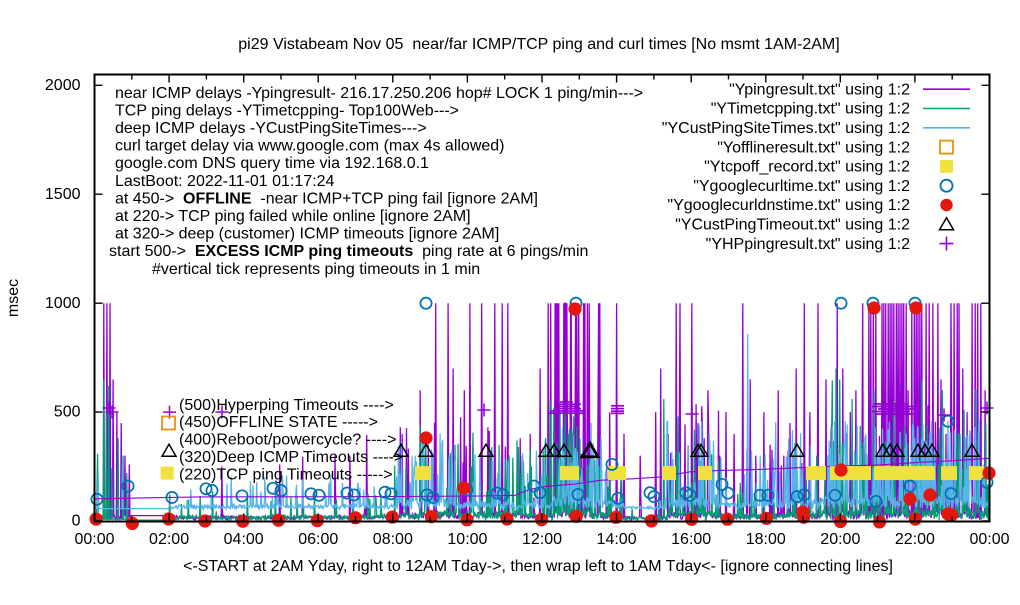 The height and width of the screenshot is (605, 1020). What do you see at coordinates (225, 181) in the screenshot?
I see `svg-text: LastBoot: 2022-11-01 01:17:24` at bounding box center [225, 181].